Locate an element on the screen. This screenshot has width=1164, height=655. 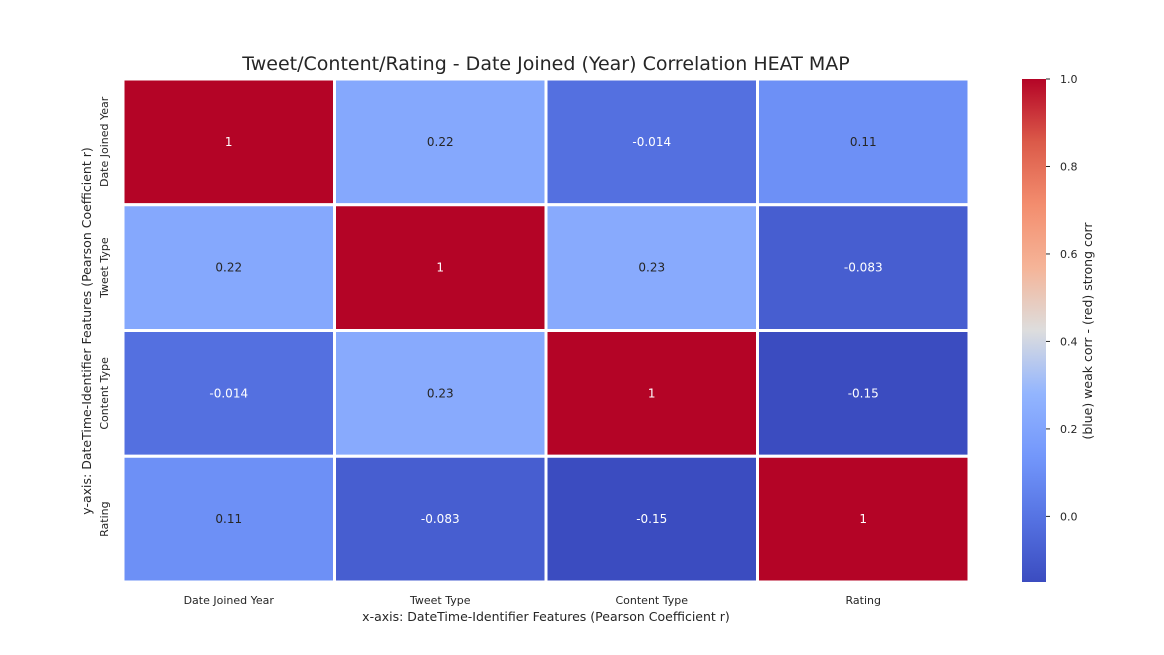
colorbar-tick-label: 0.2 is located at coordinates (1069, 429).